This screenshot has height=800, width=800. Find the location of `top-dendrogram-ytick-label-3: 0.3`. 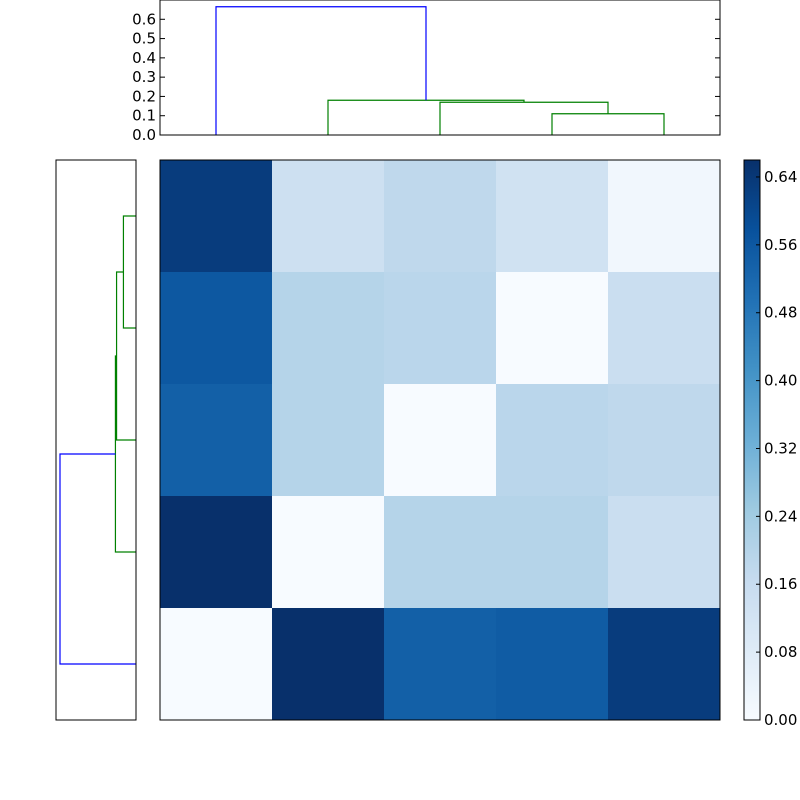

top-dendrogram-ytick-label-3: 0.3 is located at coordinates (144, 77).